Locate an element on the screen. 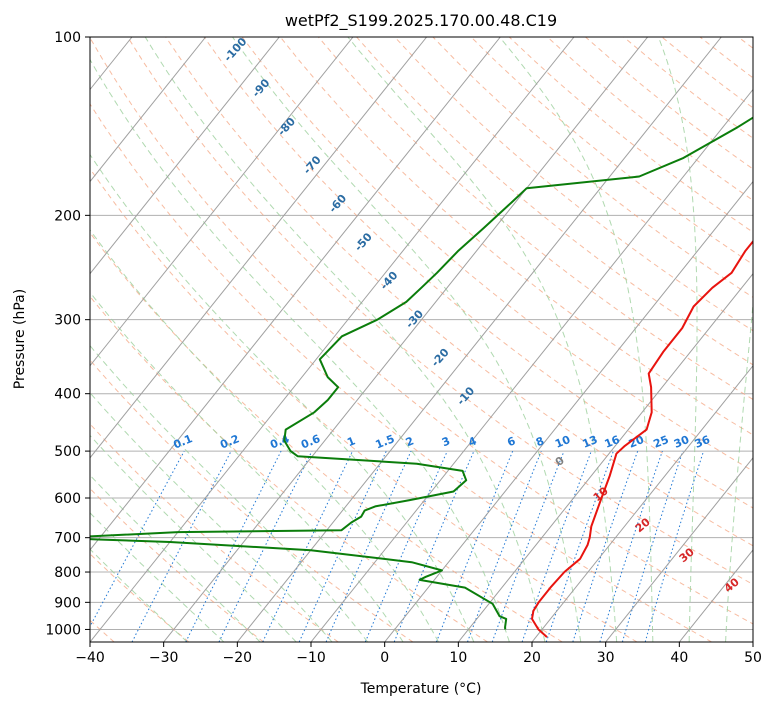 The height and width of the screenshot is (708, 775). x-tick-label: −30 is located at coordinates (164, 658).